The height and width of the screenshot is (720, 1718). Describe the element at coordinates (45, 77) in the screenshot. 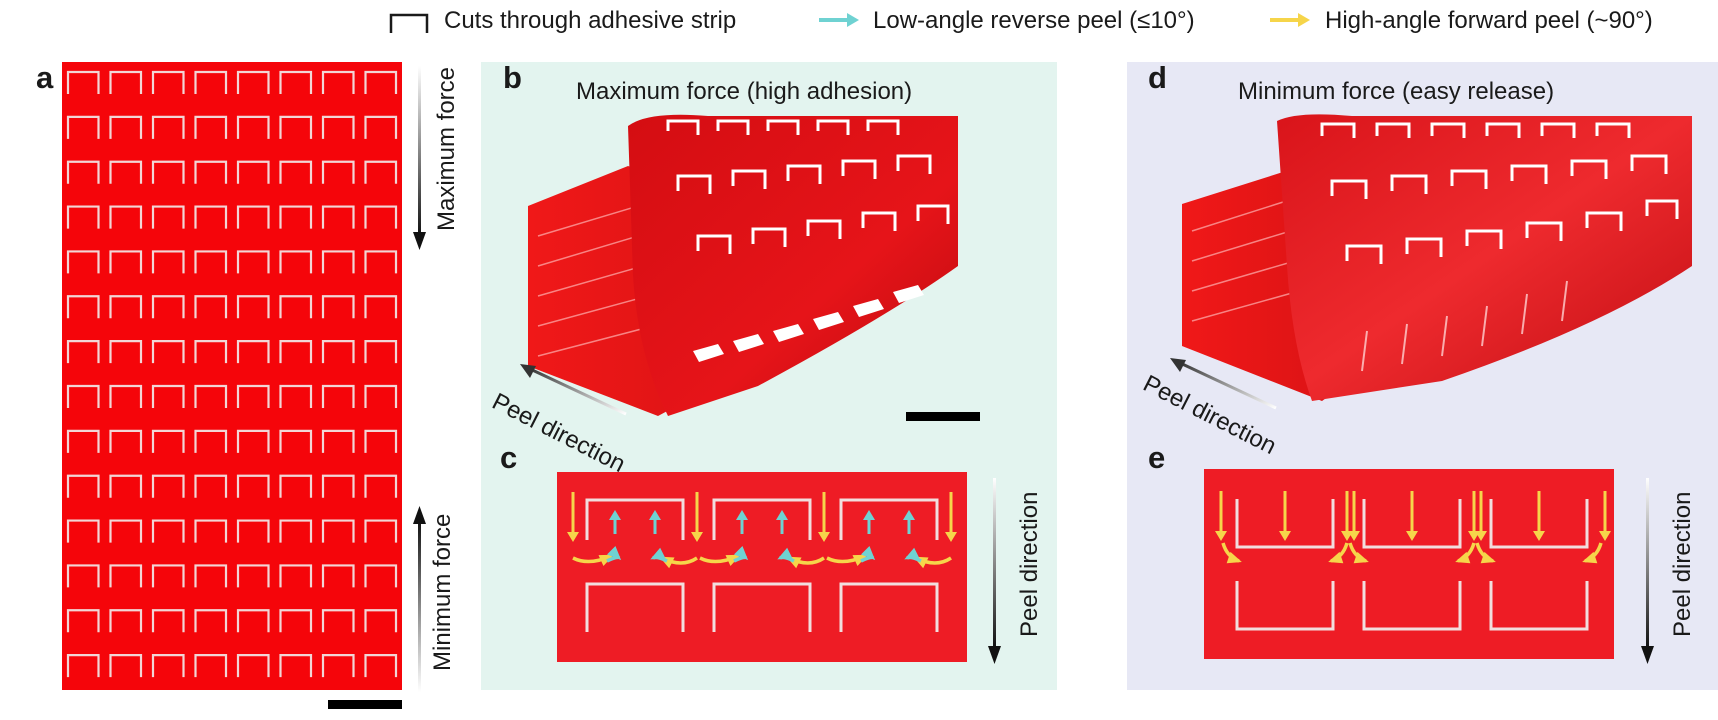

I see `panel-a-label: a` at that location.